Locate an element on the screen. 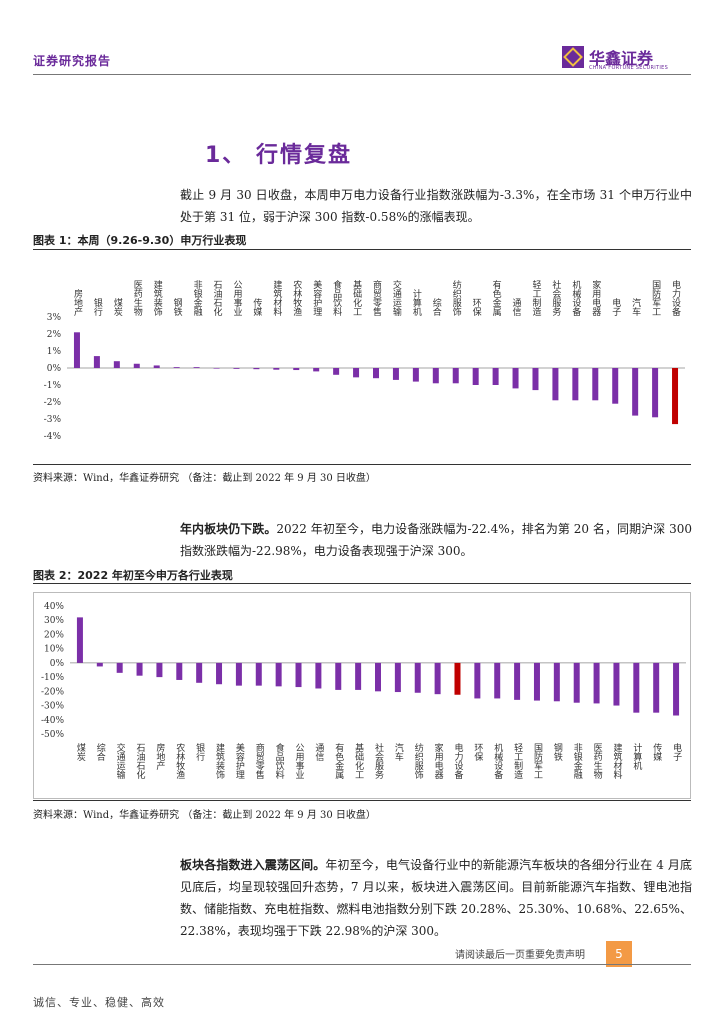 This screenshot has width=724, height=1024. bar-机械设备 is located at coordinates (575, 384).